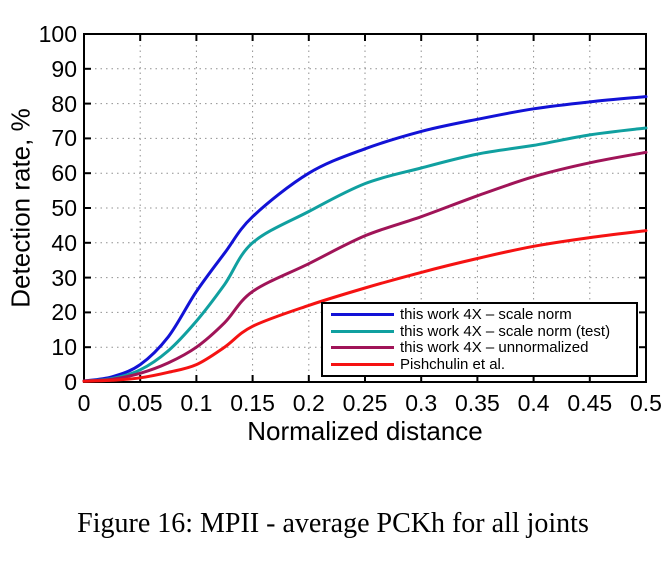 The height and width of the screenshot is (565, 666). Describe the element at coordinates (64, 103) in the screenshot. I see `y-tick-label: 80` at that location.